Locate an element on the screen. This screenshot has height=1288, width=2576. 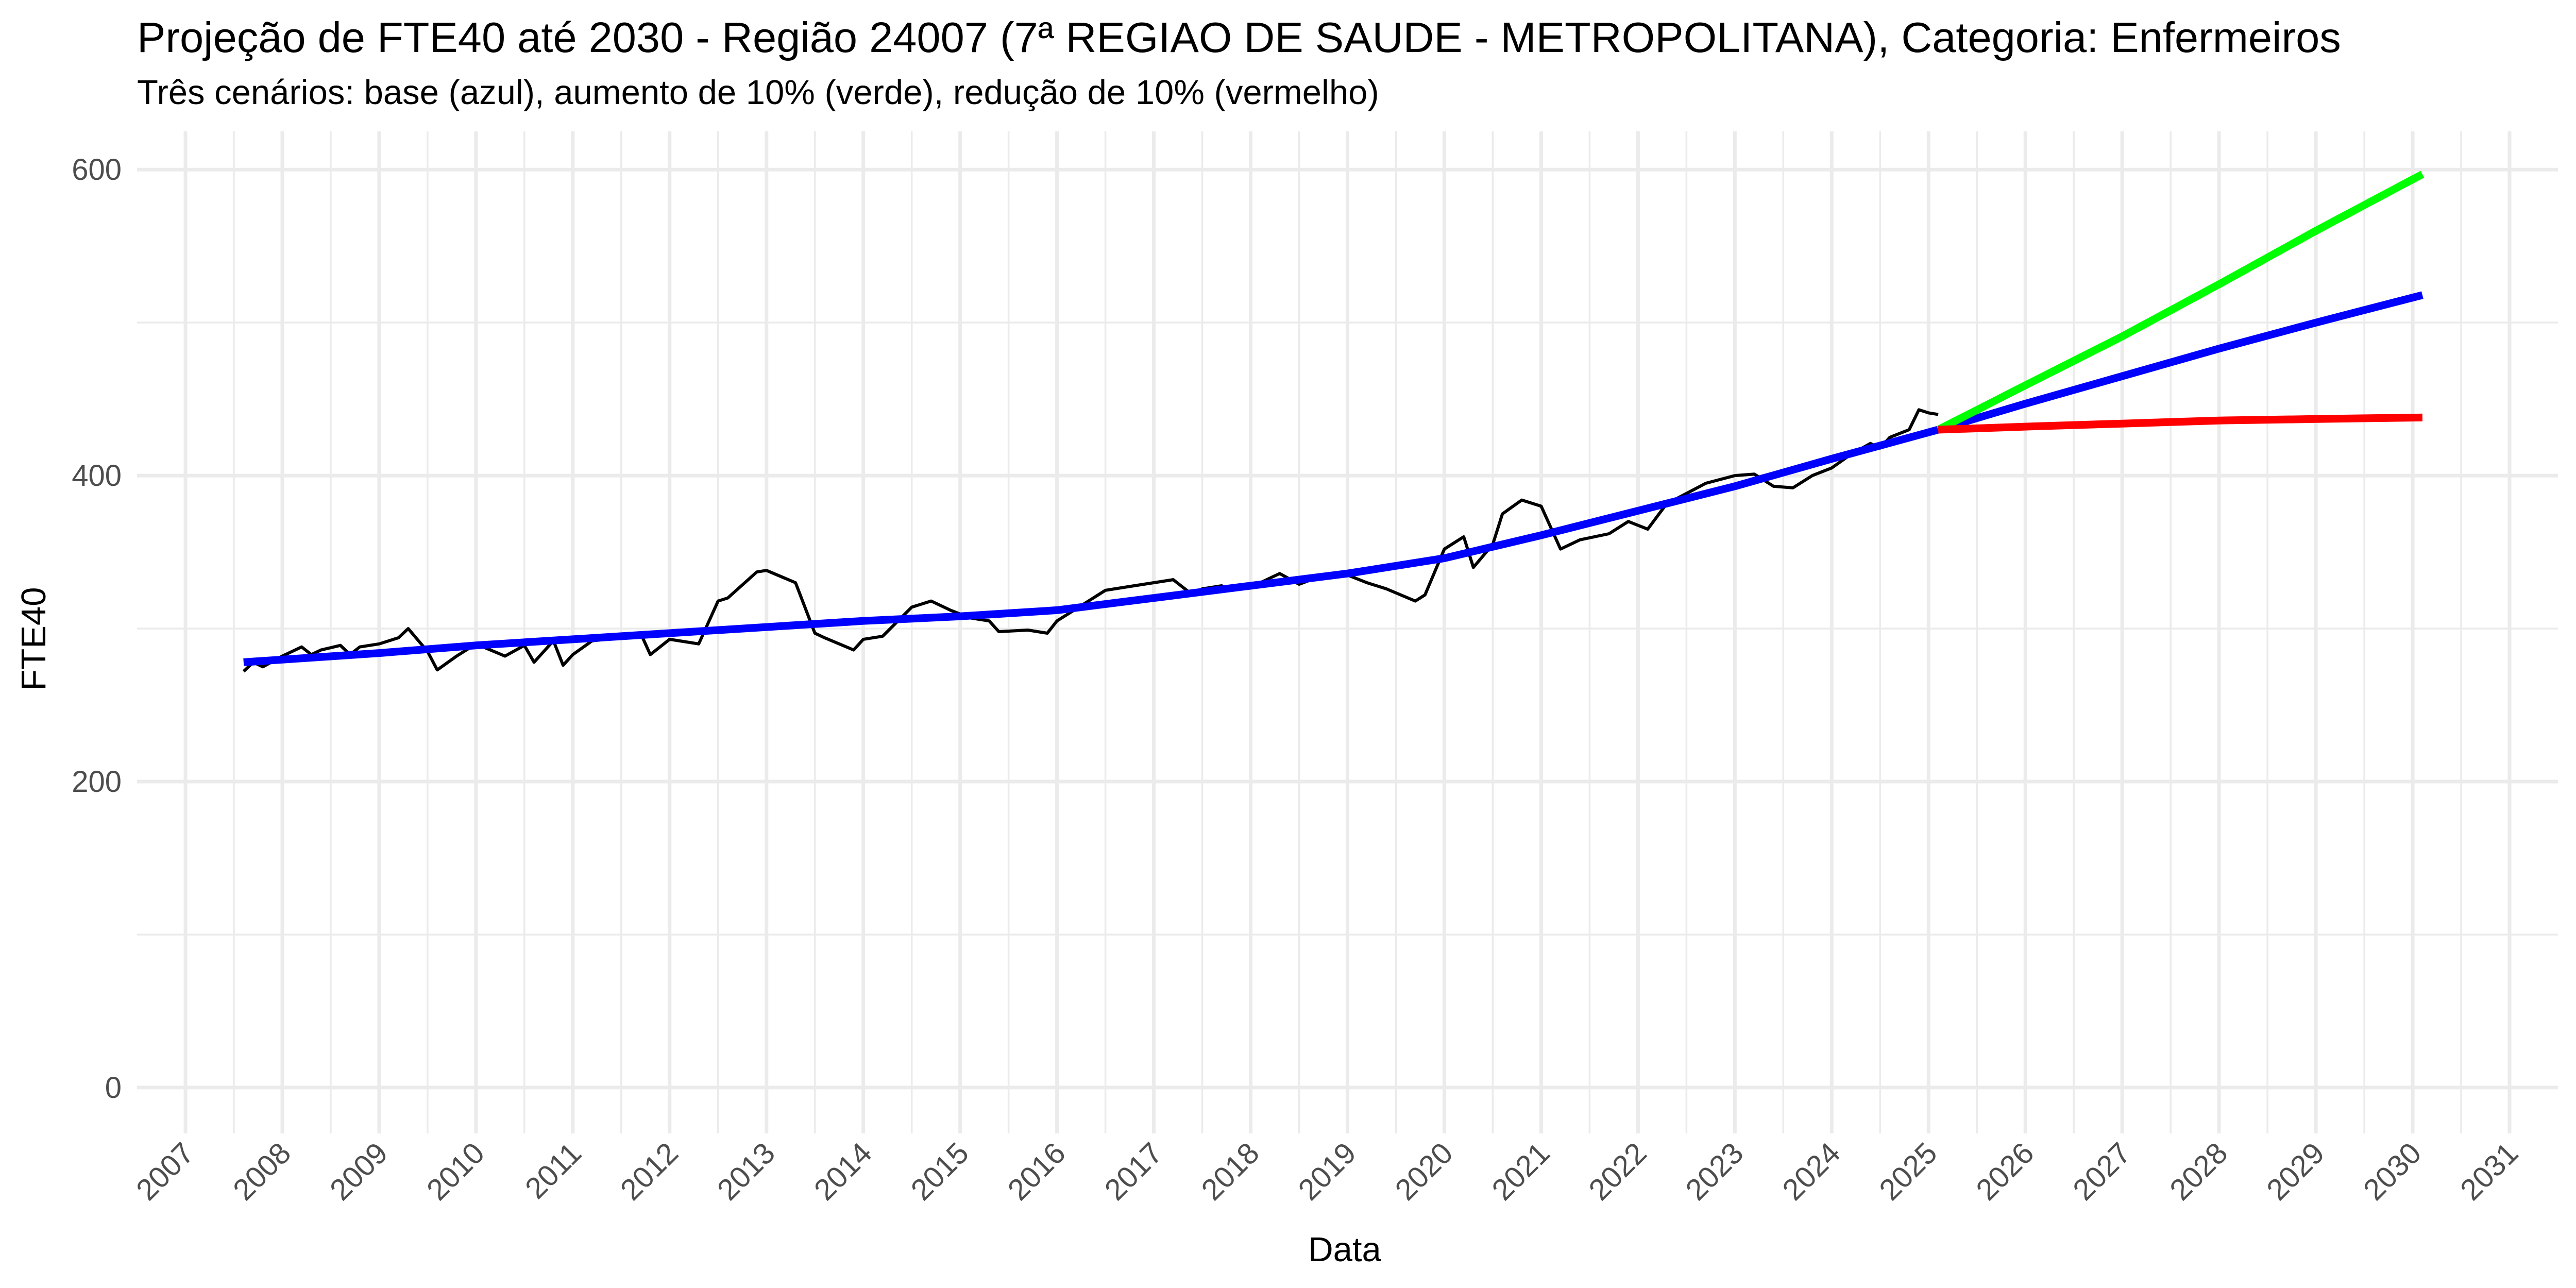
x-tick-label: 2017 is located at coordinates (1133, 1171).